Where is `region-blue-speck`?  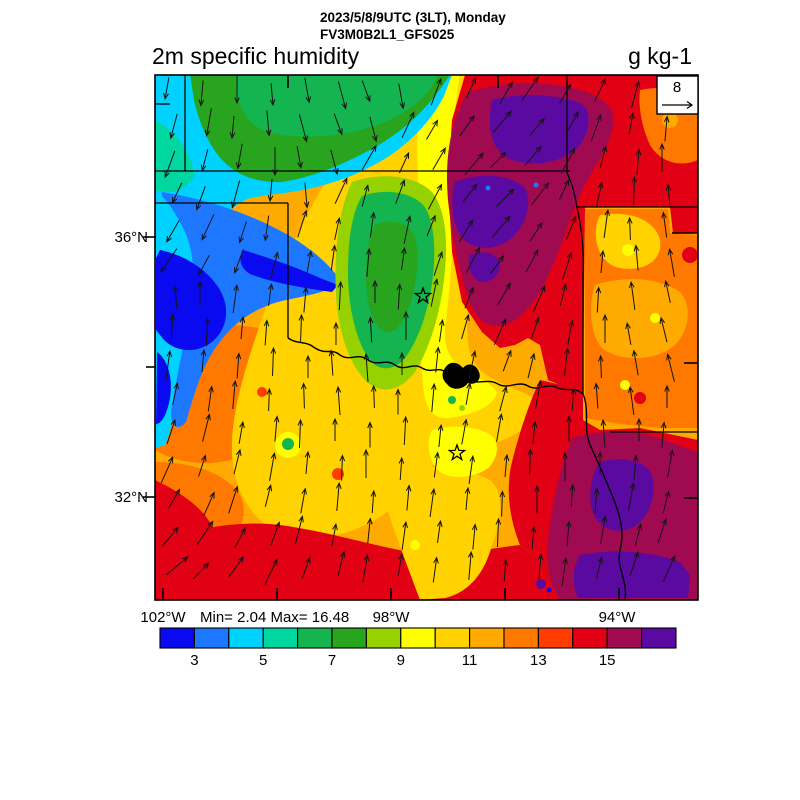
region-blue-speck is located at coordinates (536, 185).